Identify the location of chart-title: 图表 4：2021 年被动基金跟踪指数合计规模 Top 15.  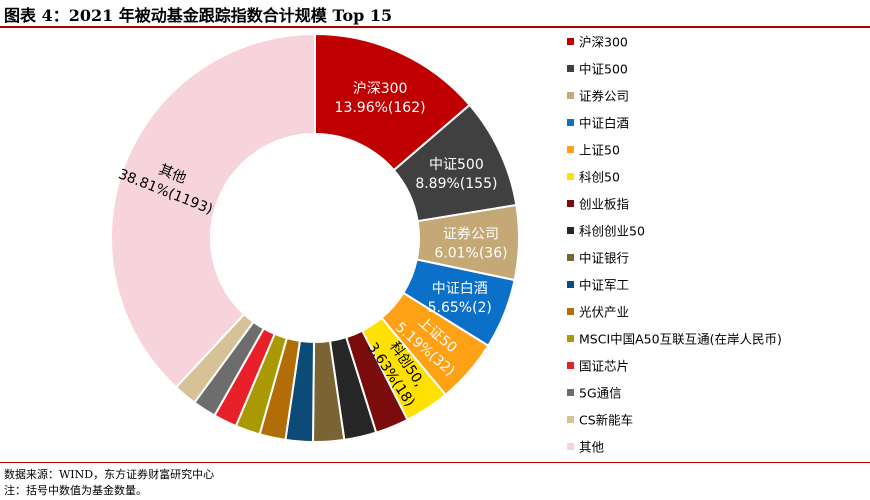
(198, 15).